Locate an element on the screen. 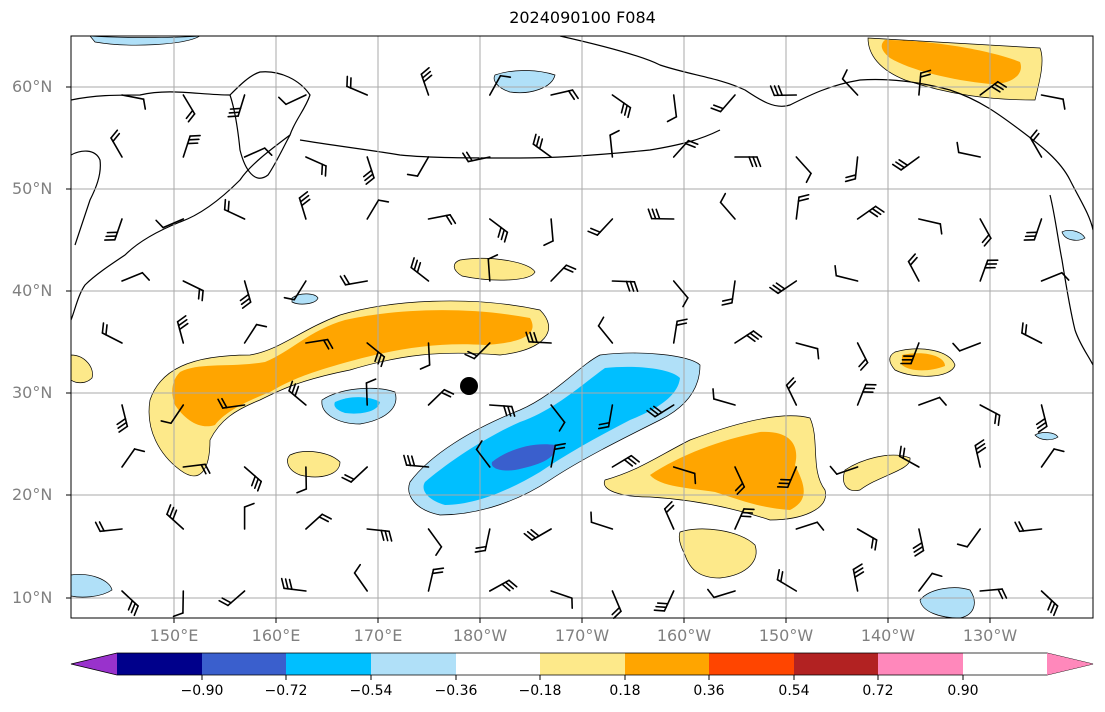 Image resolution: width=1105 pixels, height=712 pixels. positive-anomaly-core-west is located at coordinates (352, 368).